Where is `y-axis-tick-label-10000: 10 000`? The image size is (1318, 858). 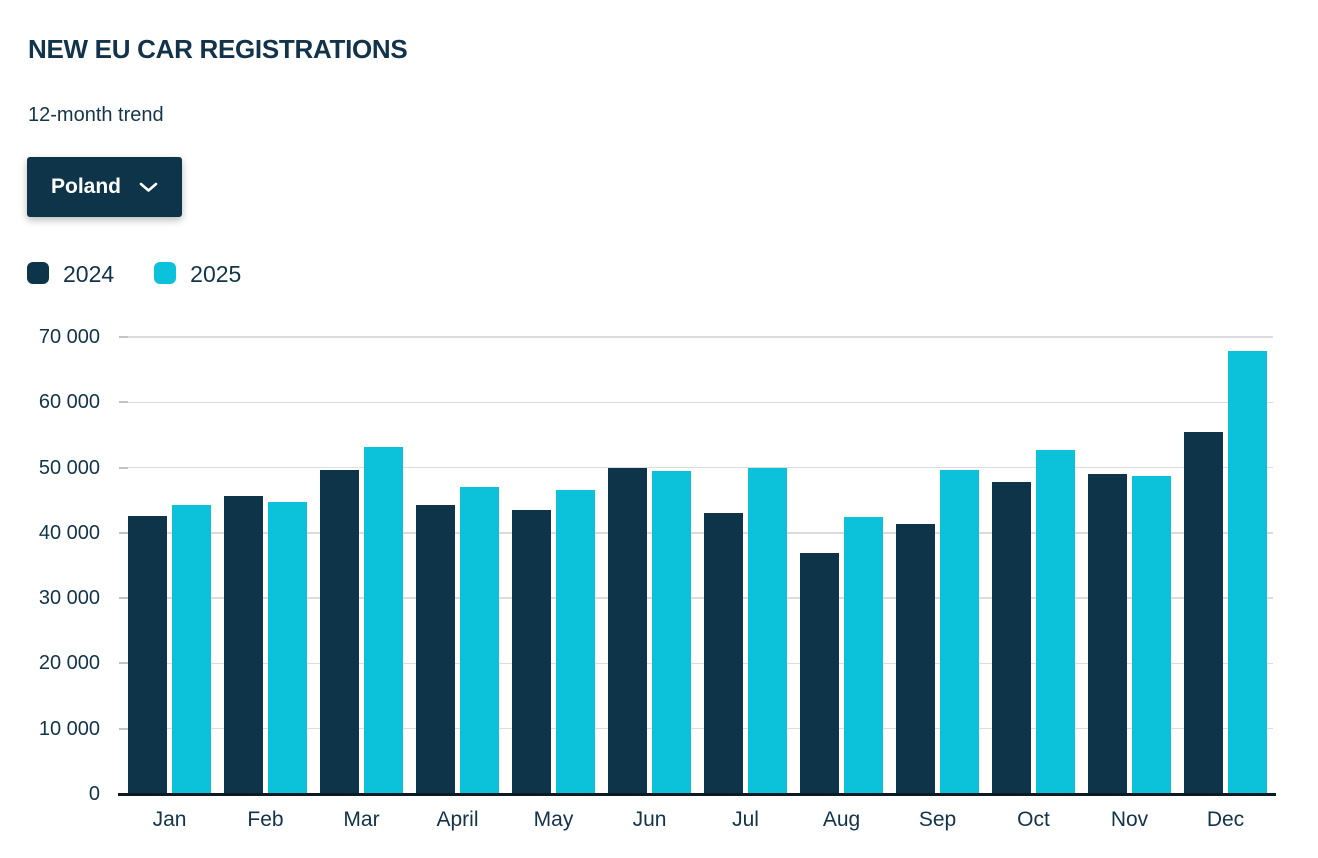
y-axis-tick-label-10000: 10 000 is located at coordinates (69, 728).